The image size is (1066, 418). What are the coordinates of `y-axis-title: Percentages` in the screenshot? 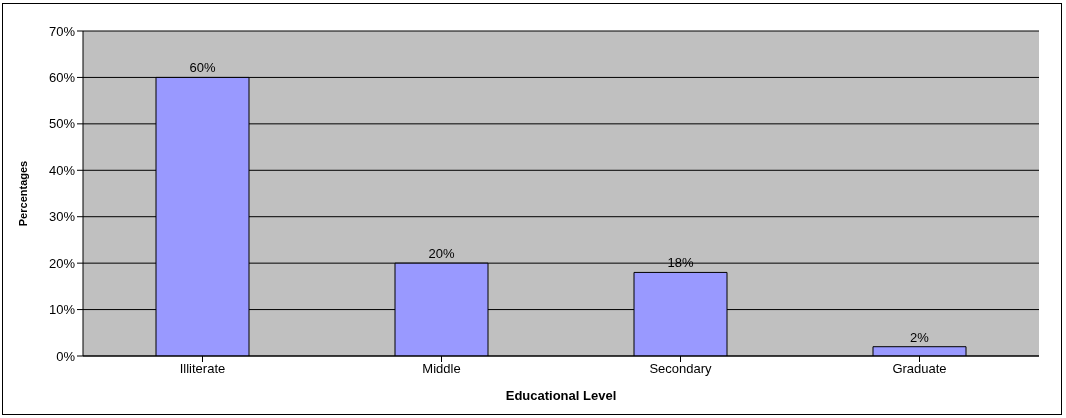 It's located at (22, 193).